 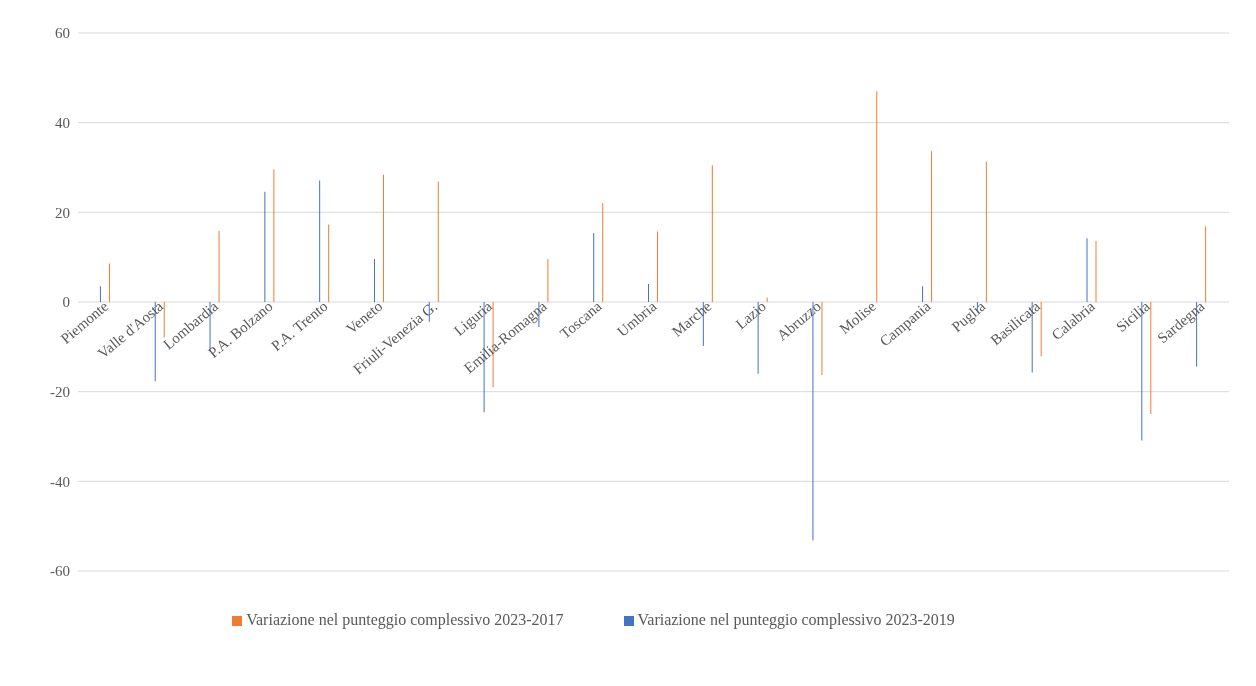 What do you see at coordinates (60, 571) in the screenshot?
I see `y-tick-label: -60` at bounding box center [60, 571].